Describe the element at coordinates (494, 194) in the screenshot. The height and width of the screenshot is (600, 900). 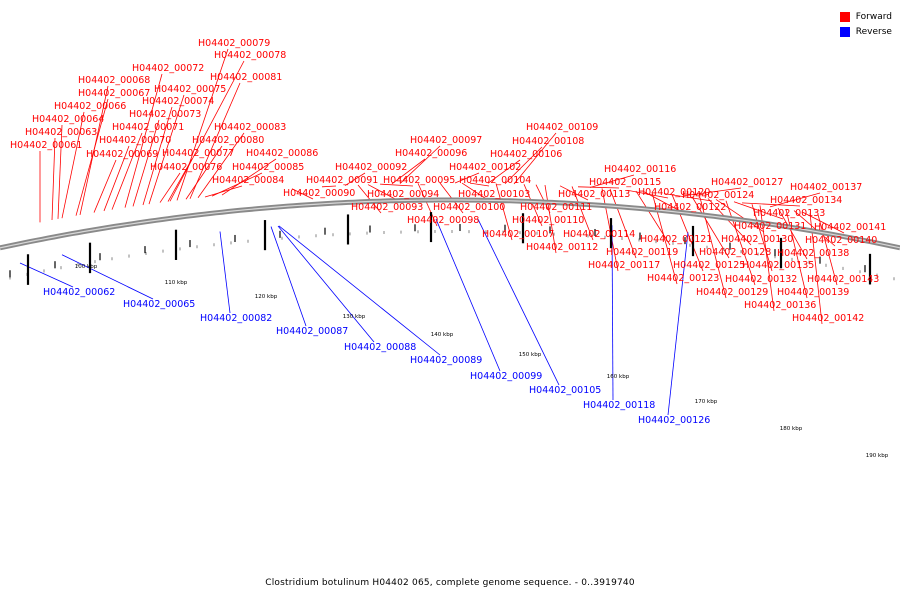
I see `forward-gene-label: H04402_00103` at that location.